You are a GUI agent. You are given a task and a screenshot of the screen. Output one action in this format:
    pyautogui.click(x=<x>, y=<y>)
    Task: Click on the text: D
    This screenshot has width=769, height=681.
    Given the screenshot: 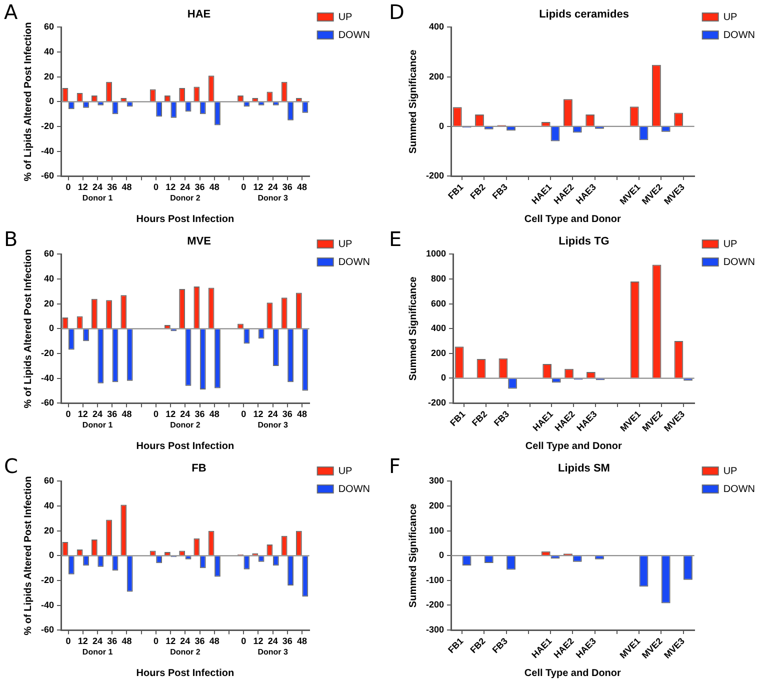 What is the action you would take?
    pyautogui.click(x=396, y=12)
    